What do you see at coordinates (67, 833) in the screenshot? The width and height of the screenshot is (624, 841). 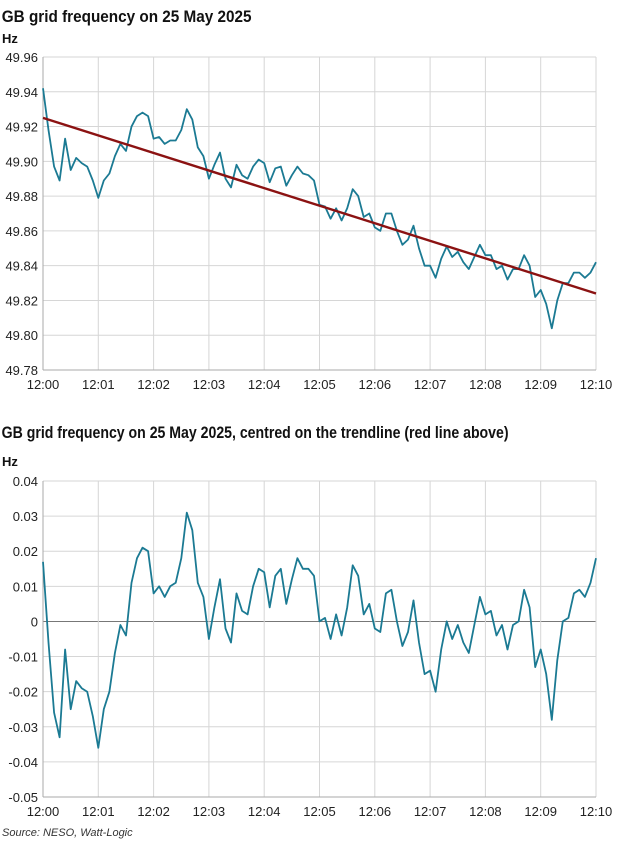 I see `source-note: Source: NESO, Watt-Logic` at bounding box center [67, 833].